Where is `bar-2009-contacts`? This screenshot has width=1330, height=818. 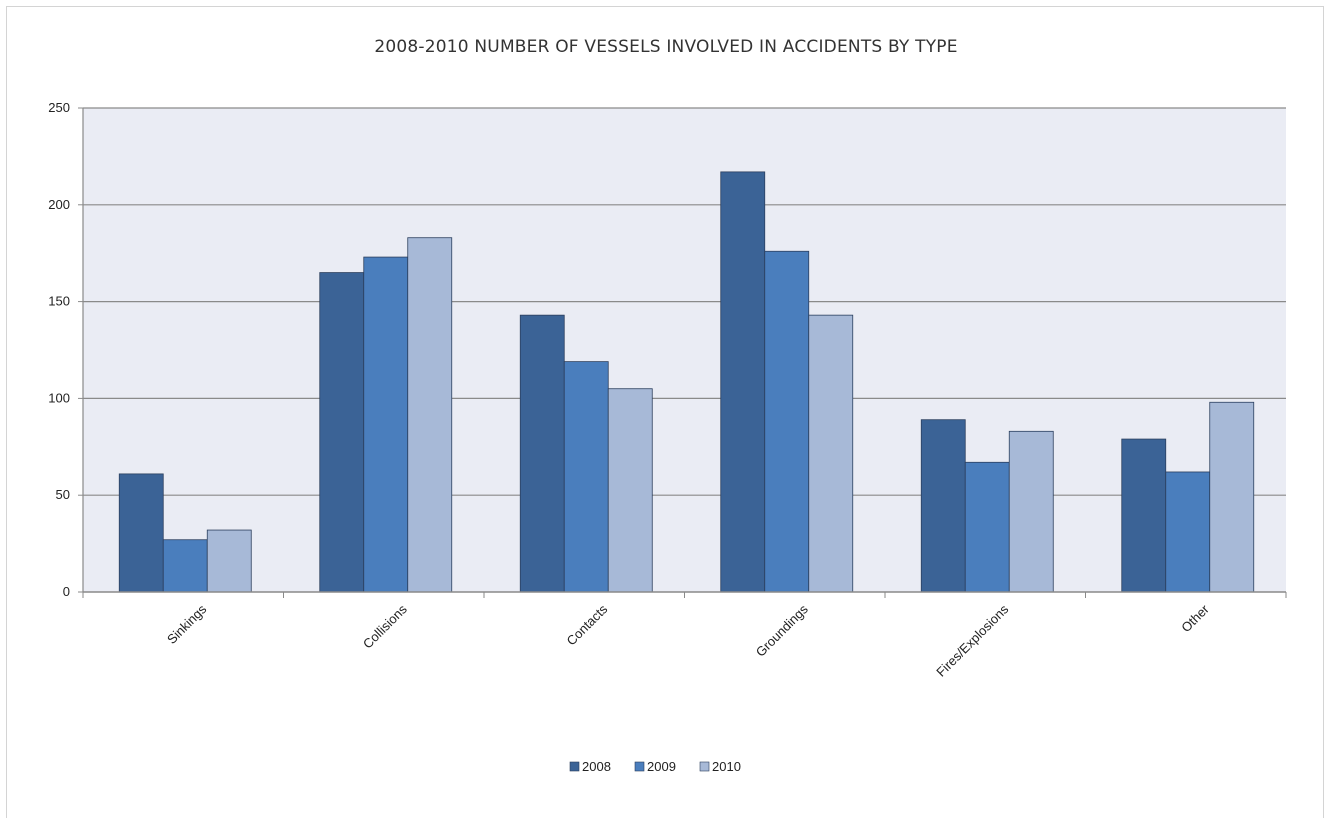 bar-2009-contacts is located at coordinates (586, 477).